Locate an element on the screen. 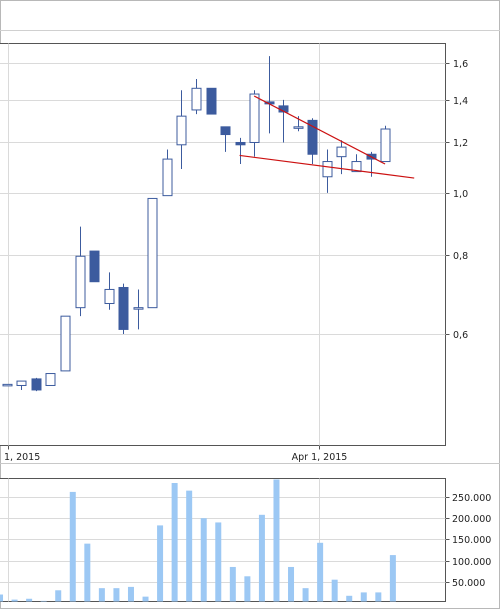 The height and width of the screenshot is (610, 501). volume-y-tick-label: 50.000 is located at coordinates (468, 583).